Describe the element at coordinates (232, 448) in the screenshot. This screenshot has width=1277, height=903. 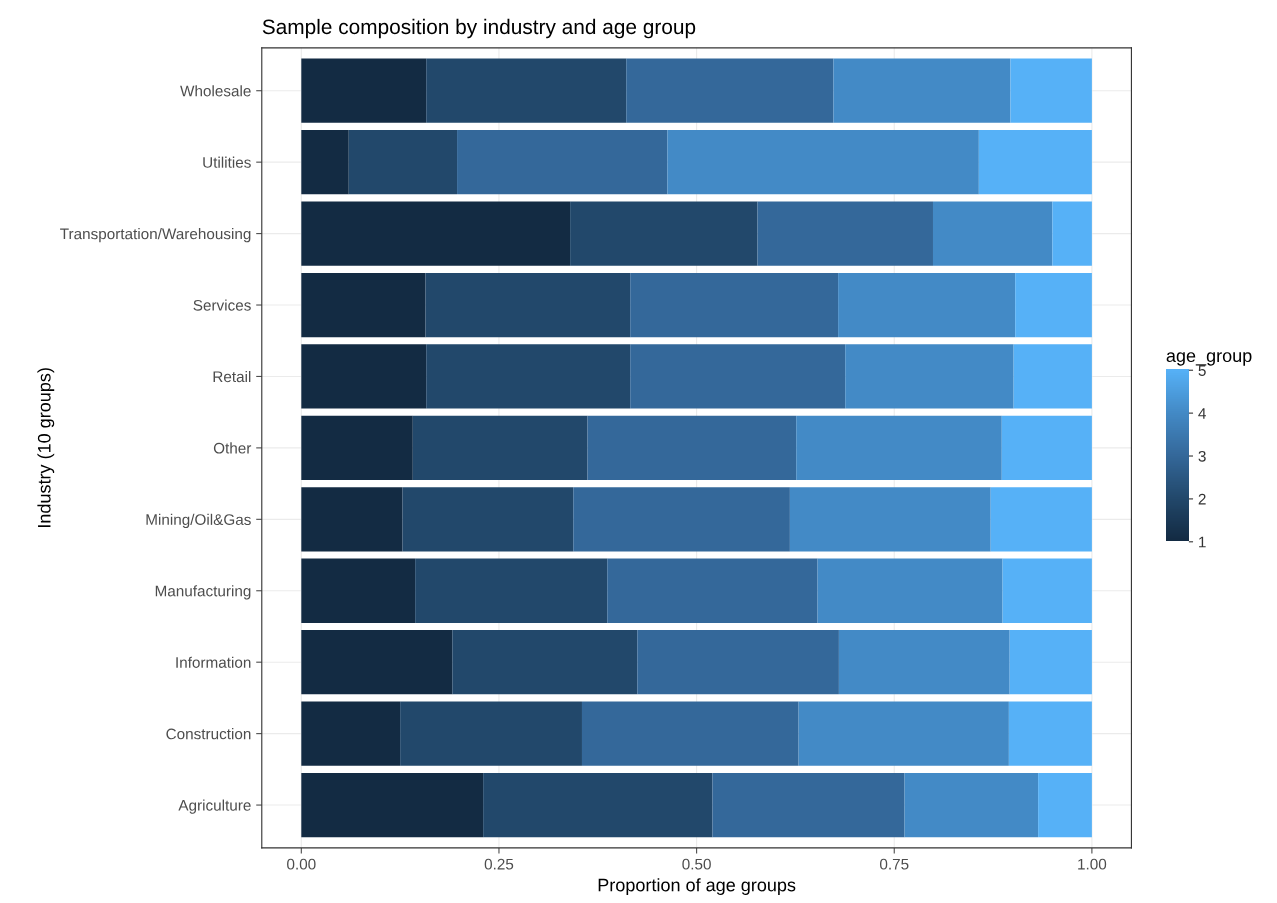
I see `y-tick-label: Other` at that location.